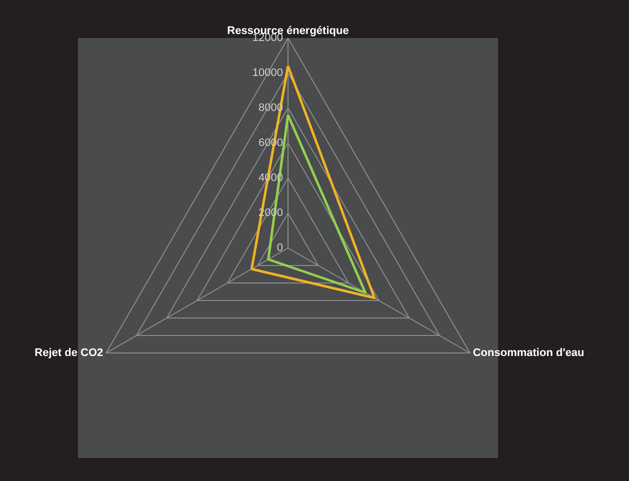 The width and height of the screenshot is (629, 481). I want to click on y-tick-label: 10000, so click(267, 73).